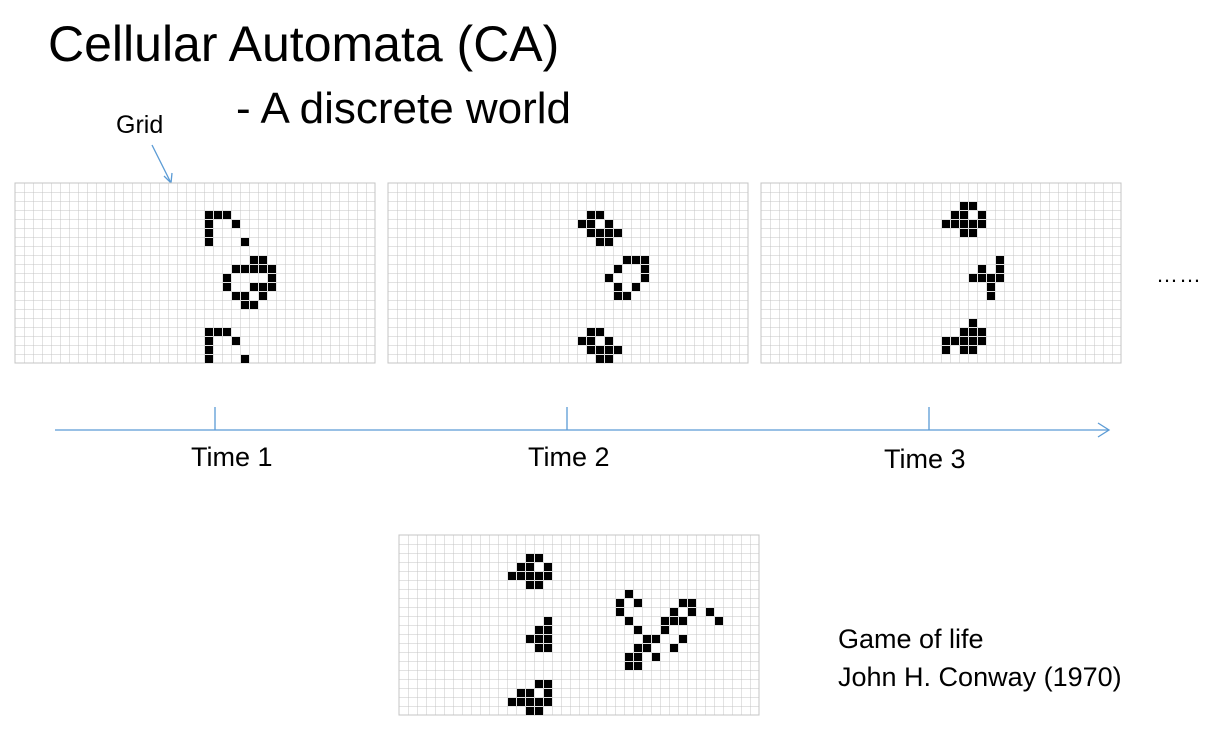  Describe the element at coordinates (1104, 430) in the screenshot. I see `time-axis-arrowhead` at that location.